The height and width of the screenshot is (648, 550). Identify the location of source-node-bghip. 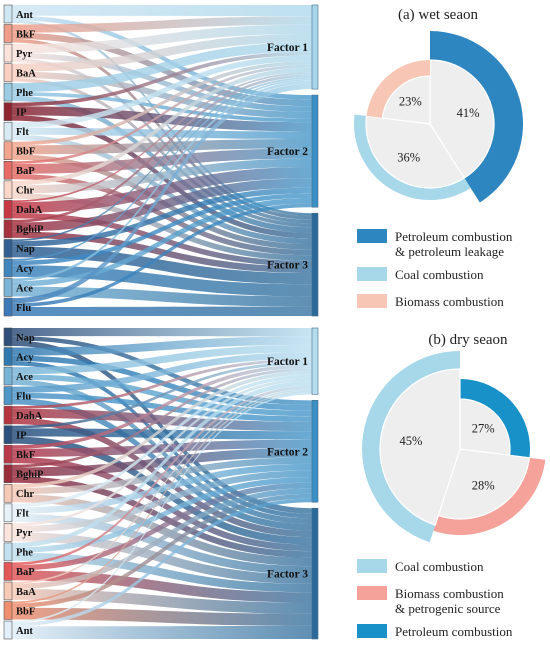
(8, 474).